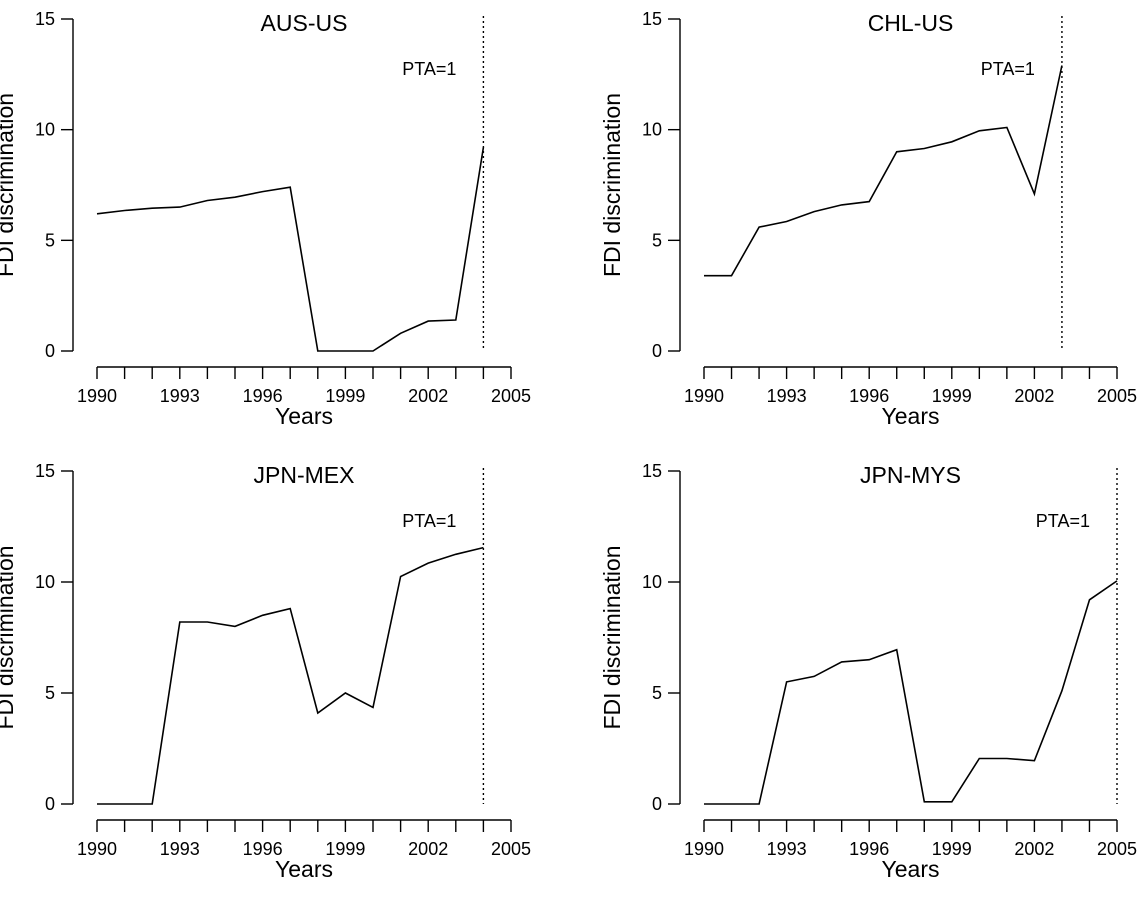  I want to click on panel-title: CHL-US, so click(911, 23).